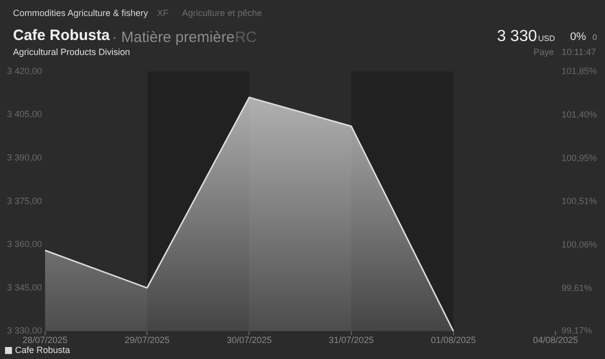 This screenshot has width=605, height=359. Describe the element at coordinates (594, 37) in the screenshot. I see `text: 0` at that location.